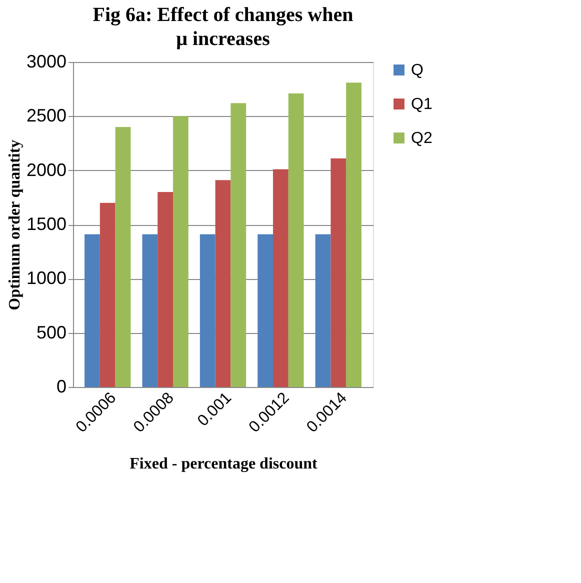 The width and height of the screenshot is (581, 583). I want to click on y-tick-label: 0, so click(61, 386).